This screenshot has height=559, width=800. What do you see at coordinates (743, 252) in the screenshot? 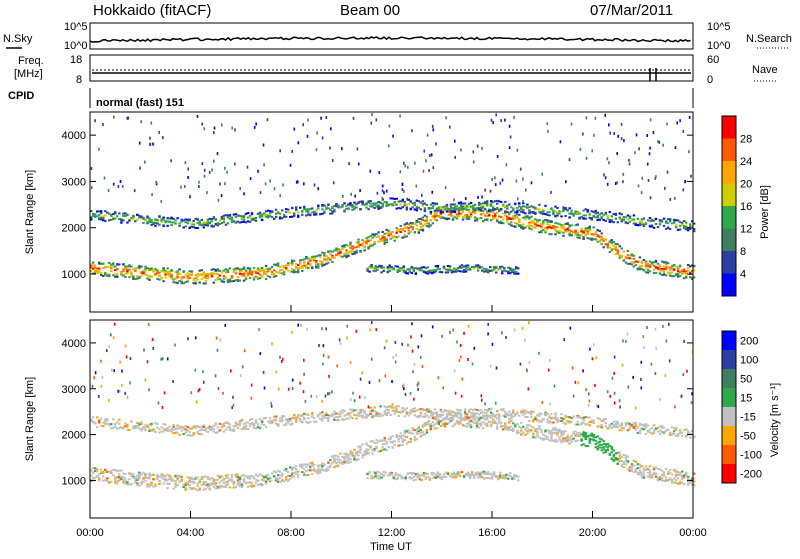
I see `power-colorbar-label-5: 8` at bounding box center [743, 252].